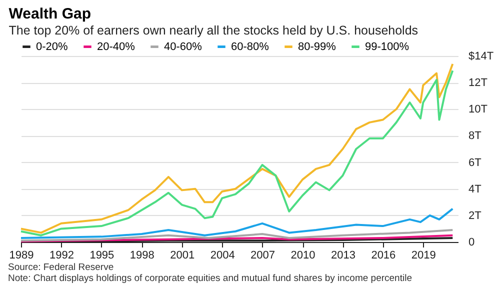 The width and height of the screenshot is (500, 300). Describe the element at coordinates (317, 46) in the screenshot. I see `legend-label: 80-99%` at that location.